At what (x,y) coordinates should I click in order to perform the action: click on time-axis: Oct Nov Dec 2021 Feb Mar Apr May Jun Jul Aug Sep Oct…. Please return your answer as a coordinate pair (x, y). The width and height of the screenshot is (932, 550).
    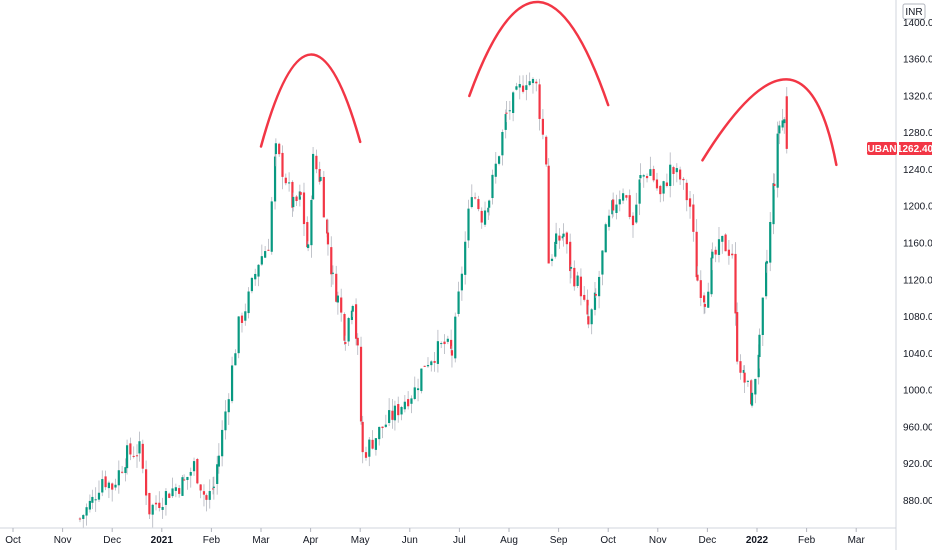
    Looking at the image, I should click on (435, 537).